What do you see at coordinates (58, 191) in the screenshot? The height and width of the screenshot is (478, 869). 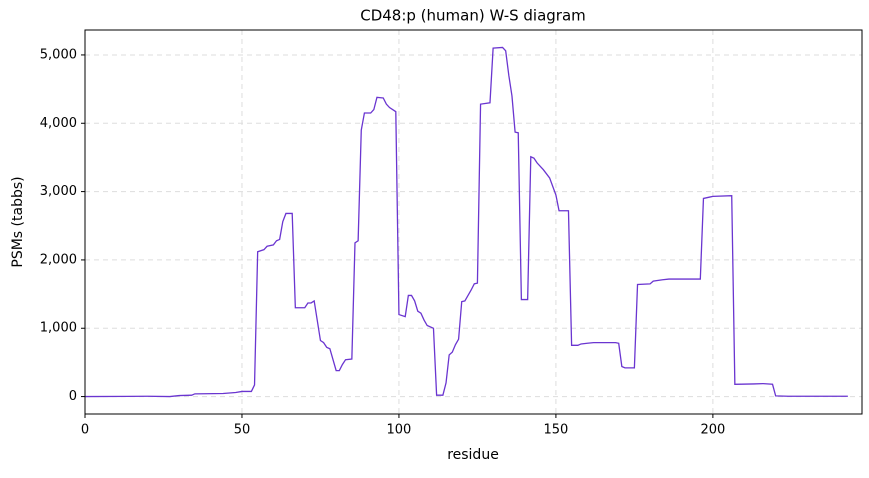 I see `y-tick-label: 3,000` at bounding box center [58, 191].